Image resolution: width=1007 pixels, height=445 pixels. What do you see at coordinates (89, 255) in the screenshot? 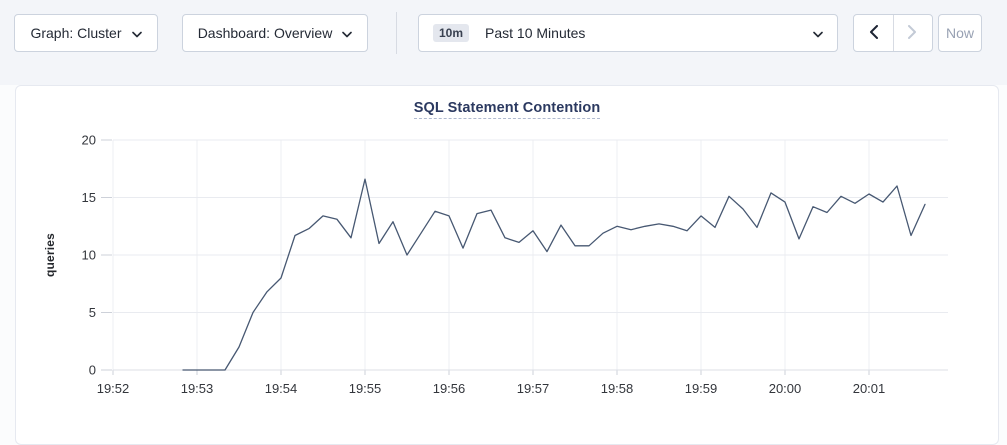
I see `y-tick-label: 10` at bounding box center [89, 255].